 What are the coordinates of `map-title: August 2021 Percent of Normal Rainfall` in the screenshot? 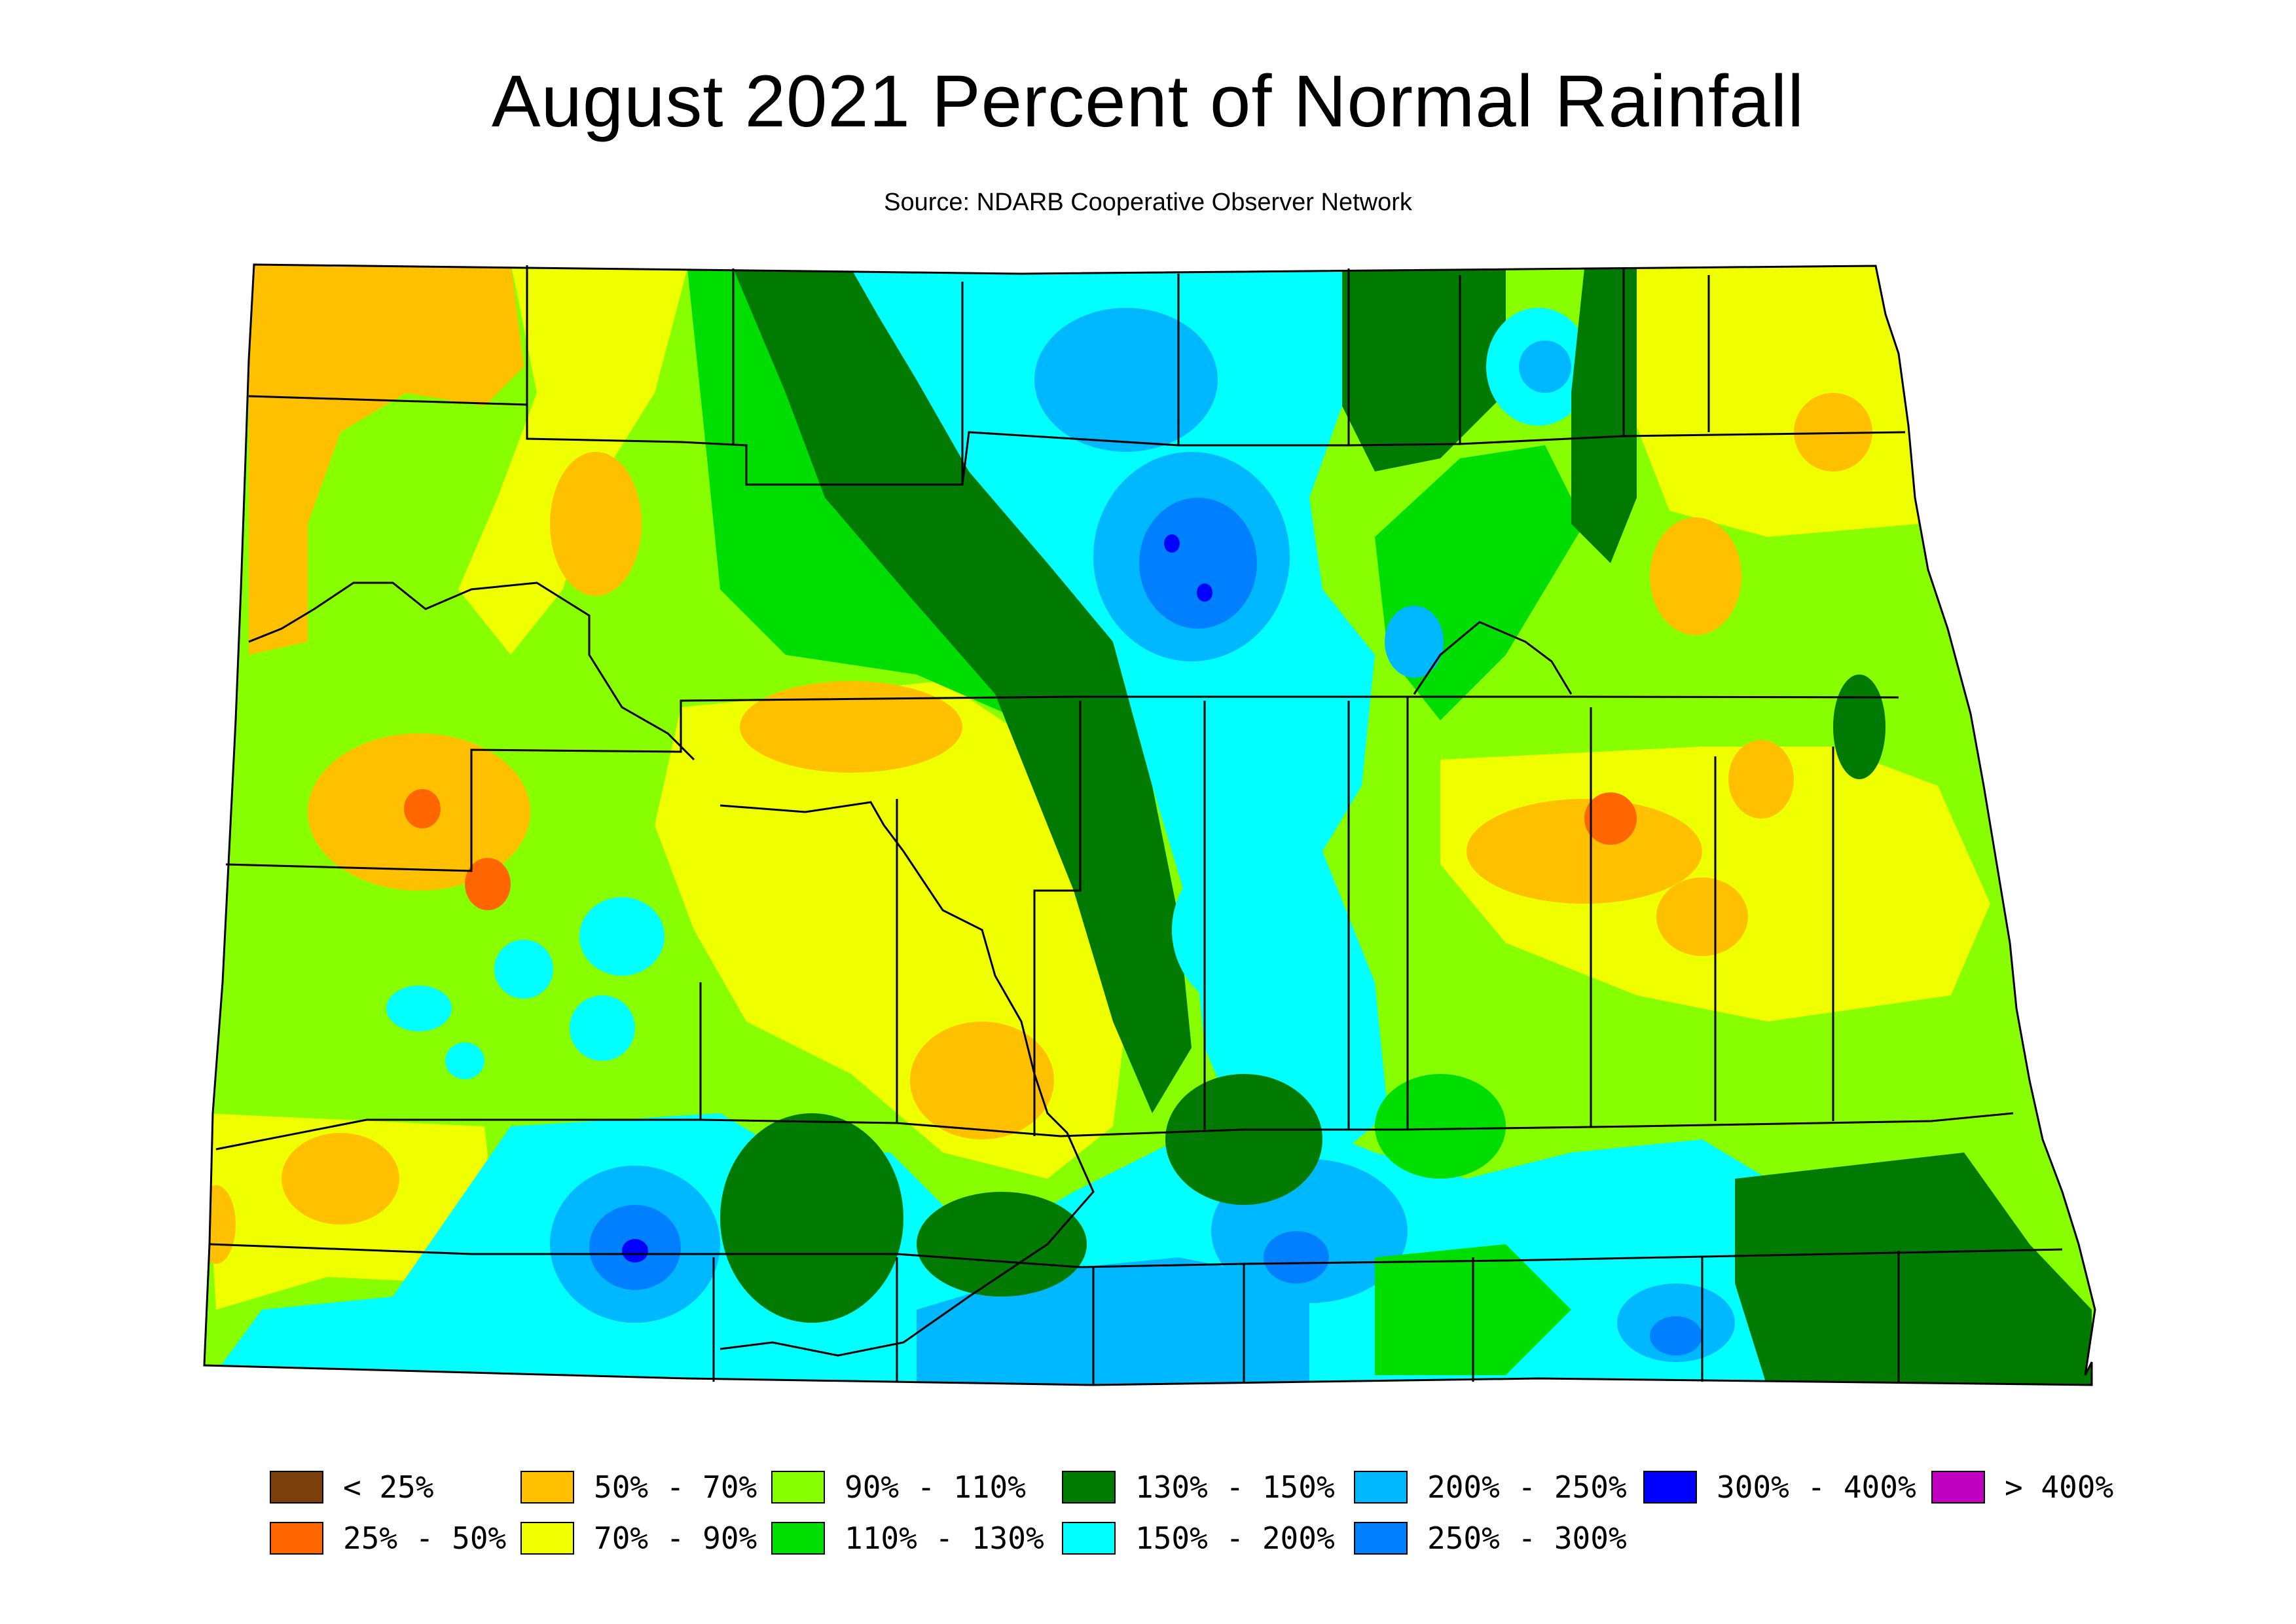 It's located at (1148, 101).